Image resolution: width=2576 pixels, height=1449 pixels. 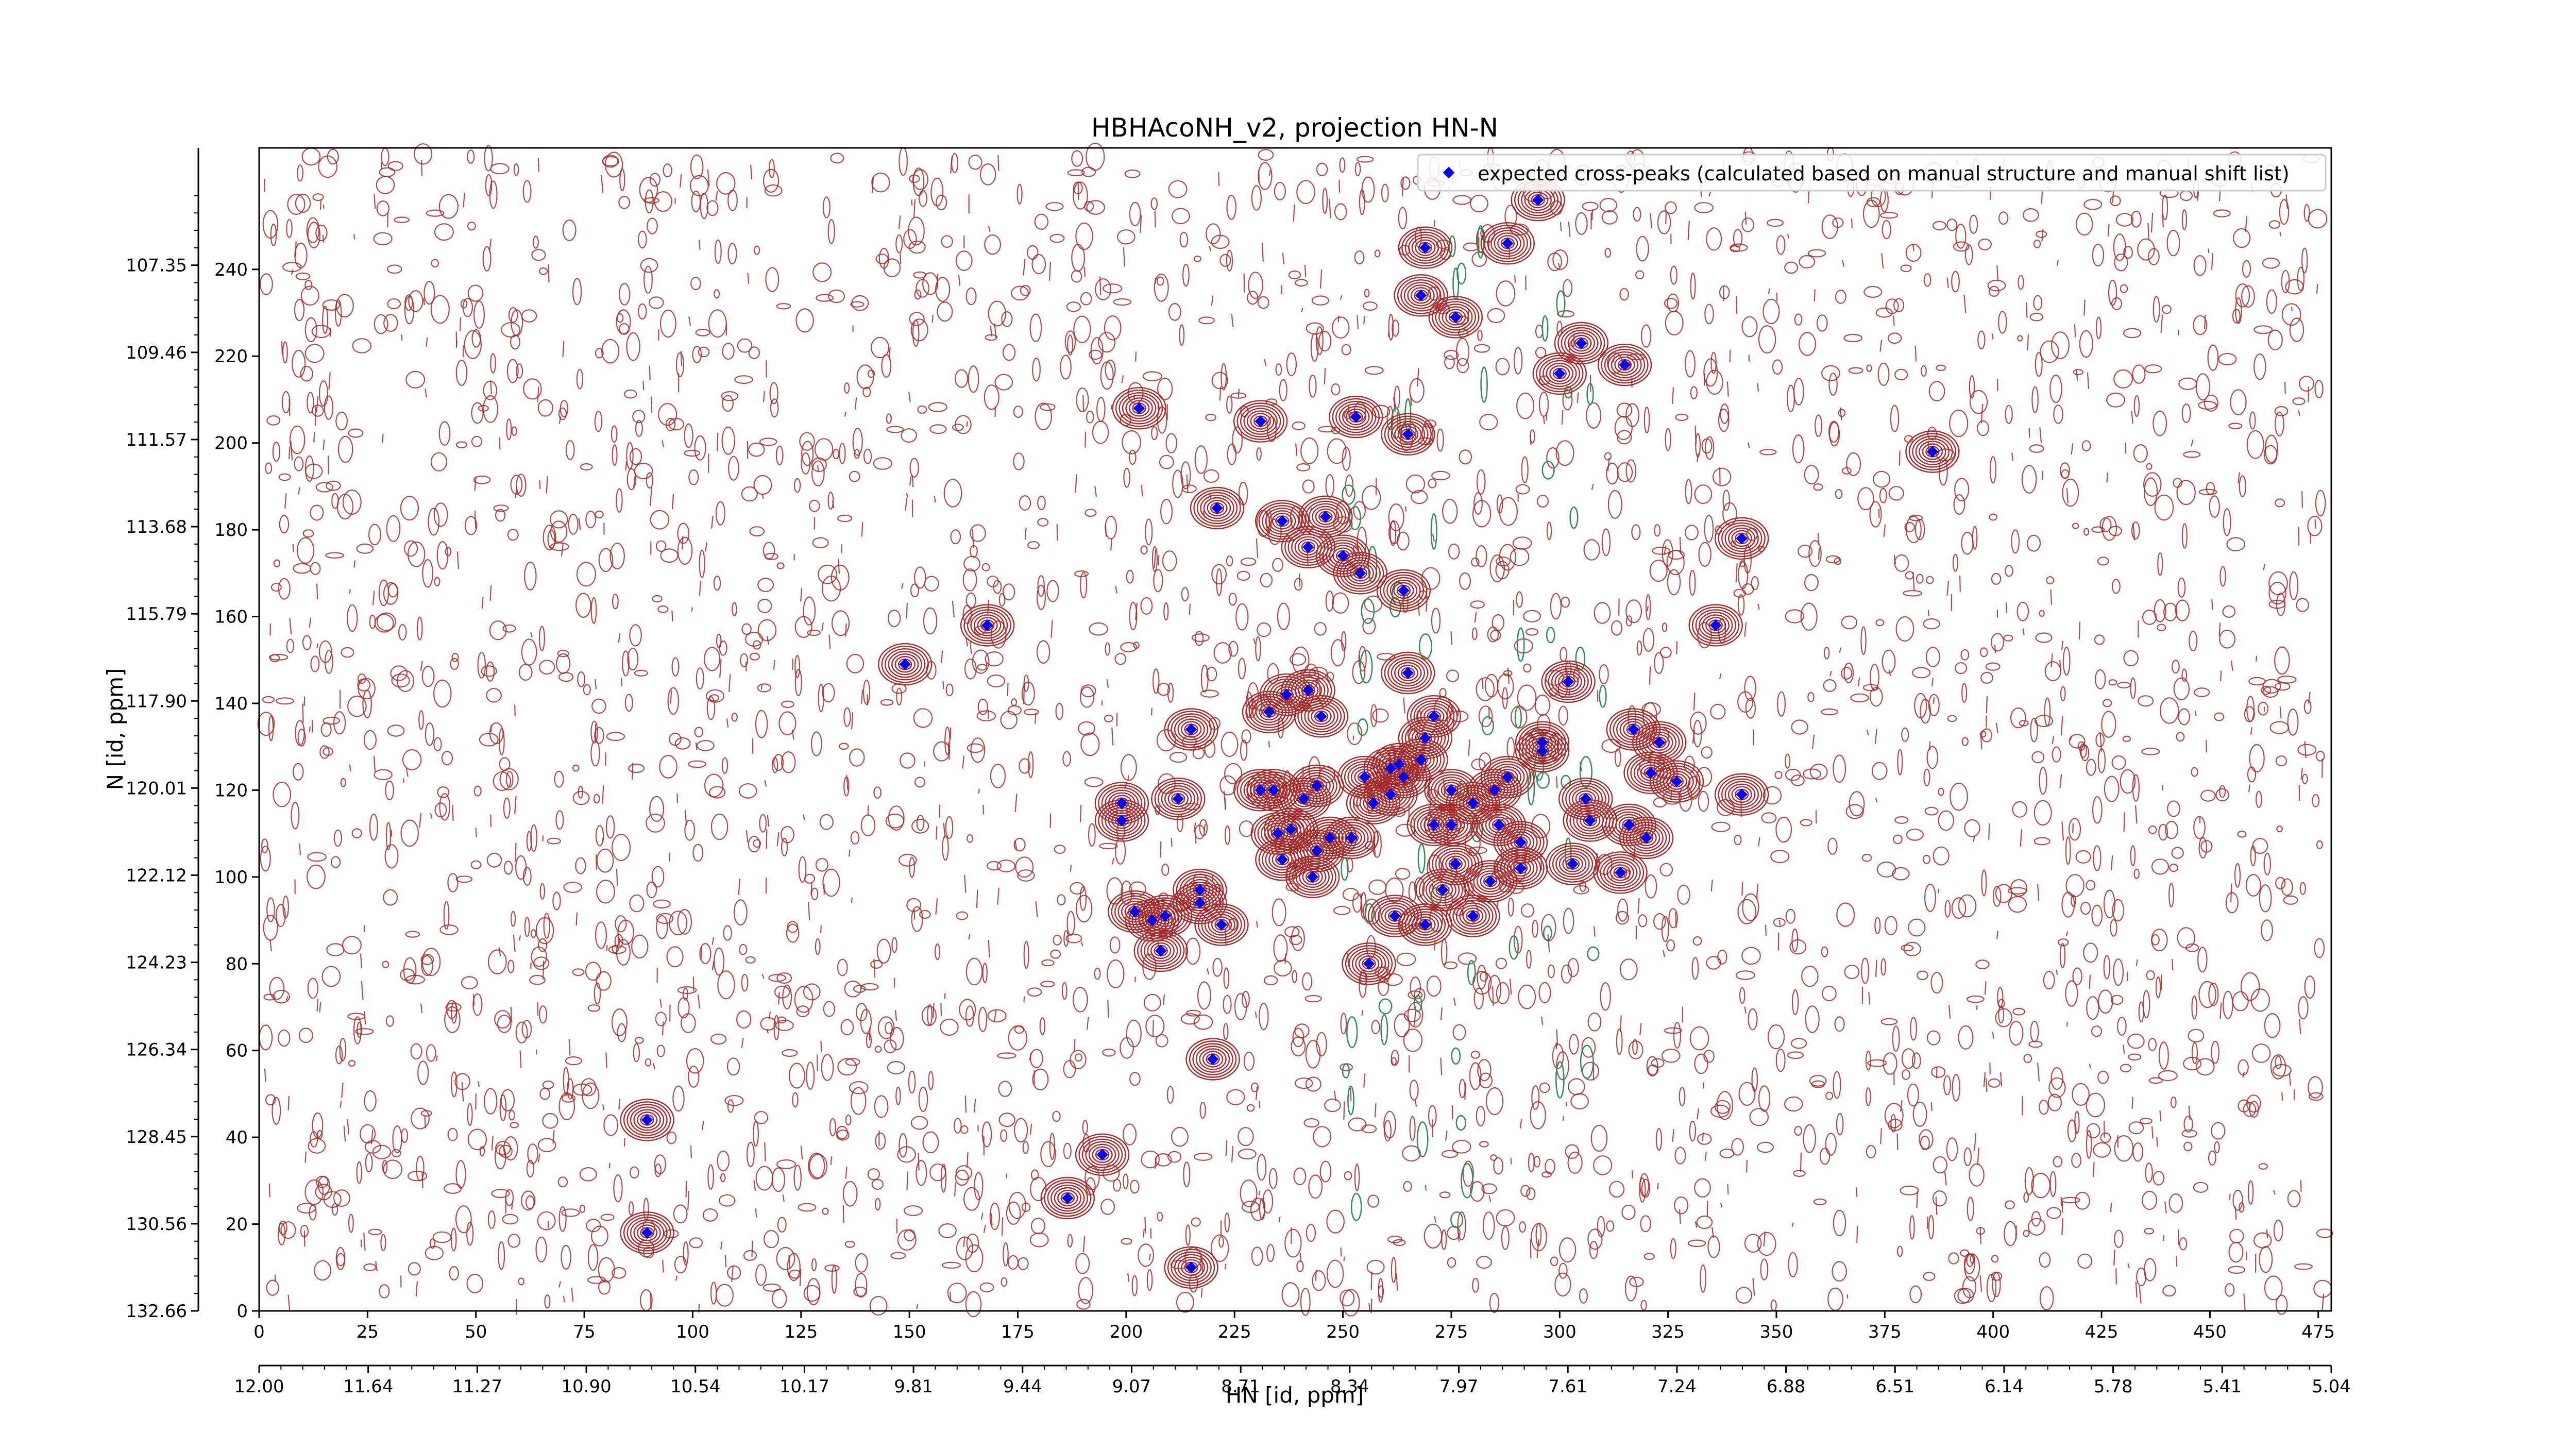 I want to click on x-index-tick-label: 425, so click(x=2102, y=1332).